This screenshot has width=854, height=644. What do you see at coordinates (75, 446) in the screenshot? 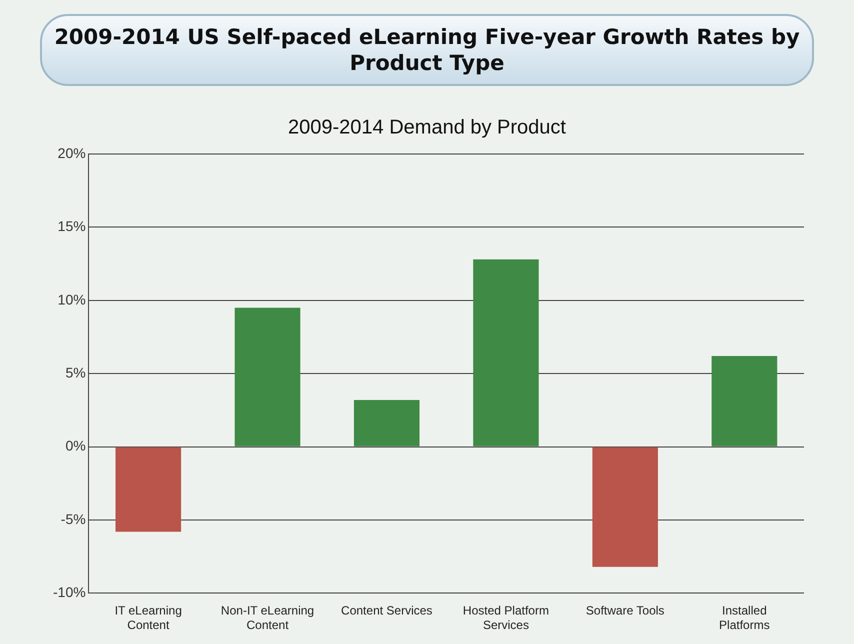
I see `y-tick-label: 0%` at bounding box center [75, 446].